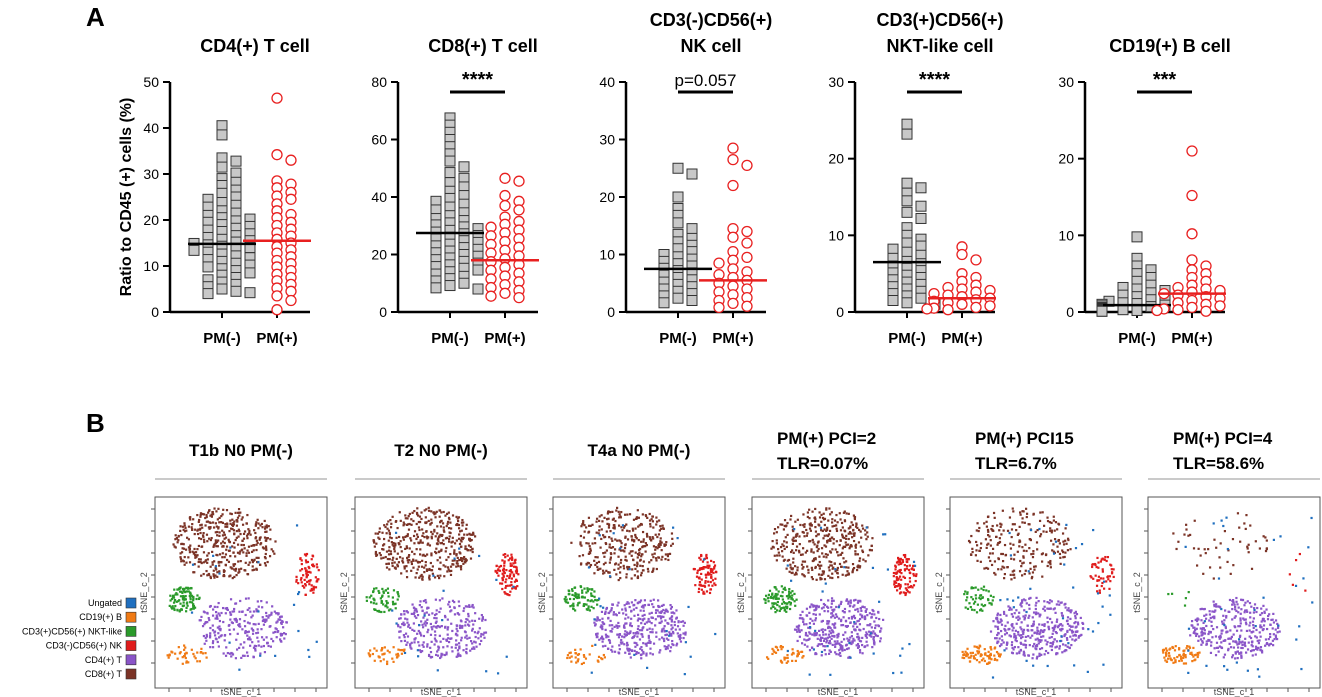 The width and height of the screenshot is (1322, 697). Describe the element at coordinates (379, 255) in the screenshot. I see `y-tick-label: 20` at that location.